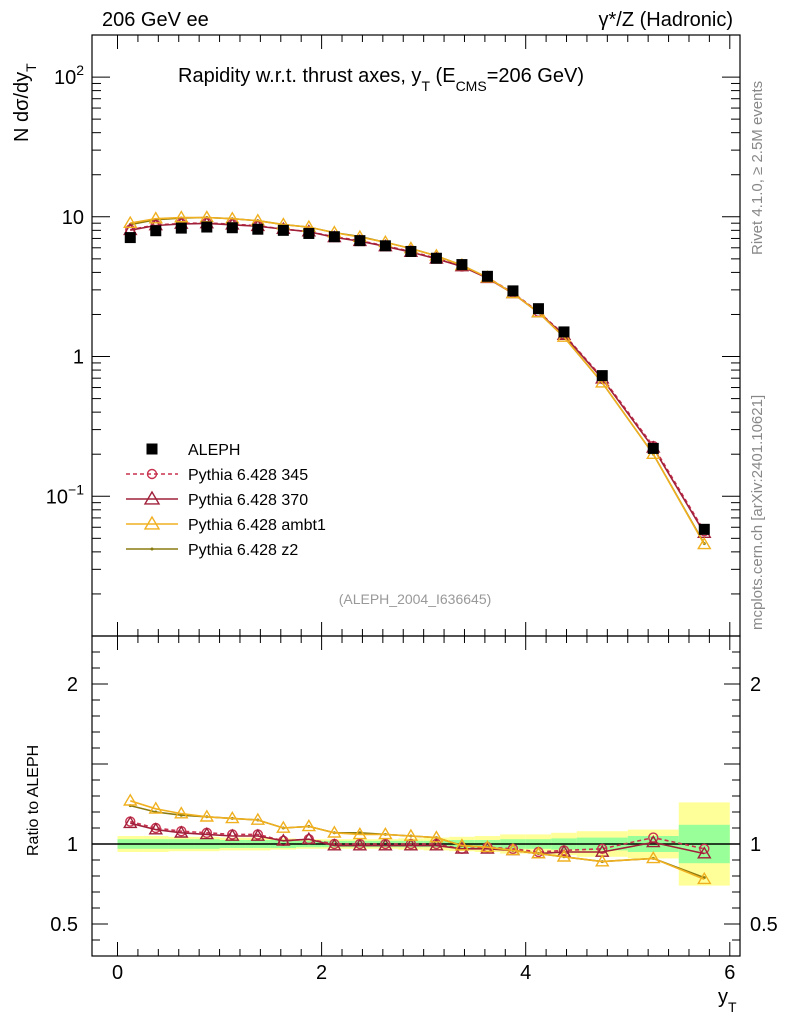  What do you see at coordinates (757, 168) in the screenshot?
I see `rivet-label: Rivet 4.1.0, ≥ 2.5M events` at bounding box center [757, 168].